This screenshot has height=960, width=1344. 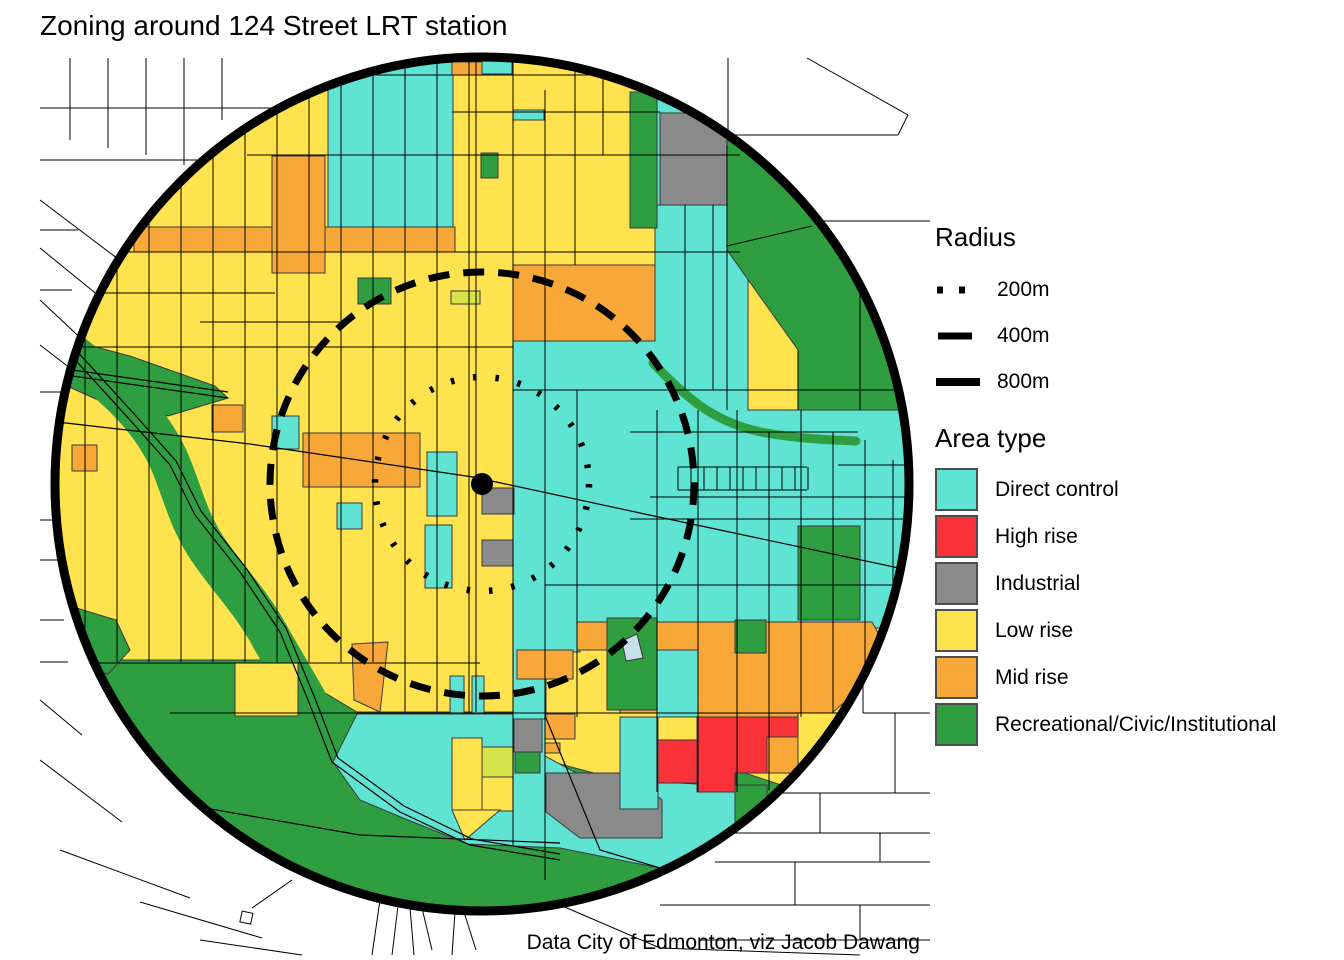 What do you see at coordinates (991, 438) in the screenshot?
I see `area-legend-title: Area type` at bounding box center [991, 438].